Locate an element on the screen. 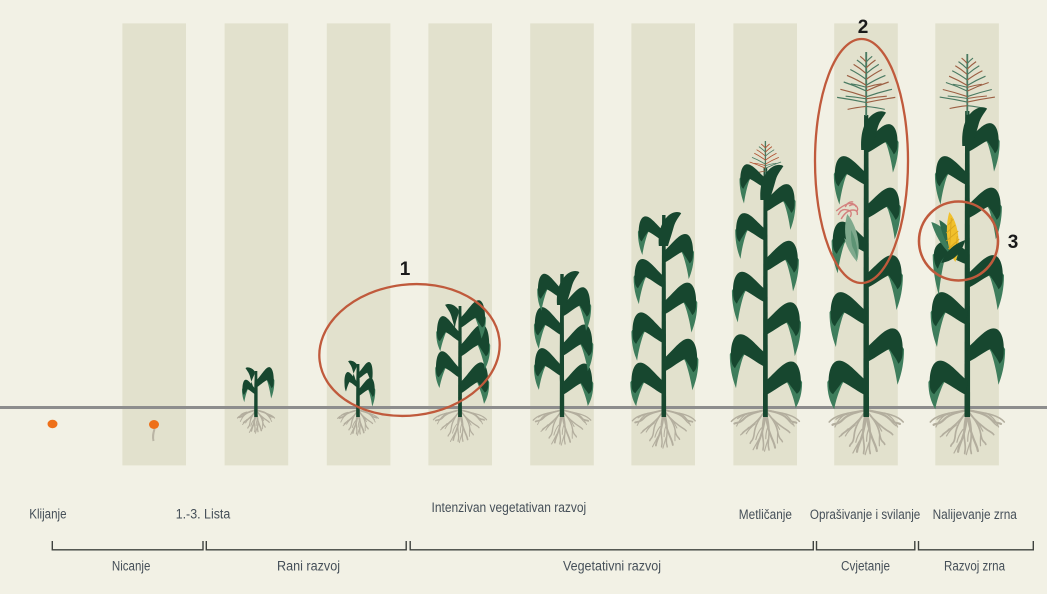 Image resolution: width=1047 pixels, height=594 pixels. svg-text: Cvjetanje is located at coordinates (865, 566).